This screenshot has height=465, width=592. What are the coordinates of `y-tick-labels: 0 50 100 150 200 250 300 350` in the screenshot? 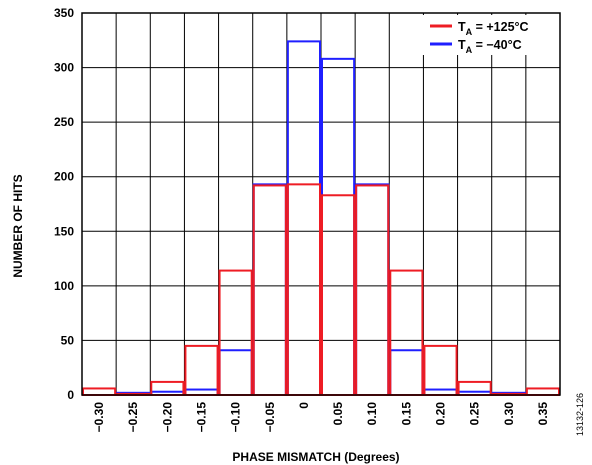 It's located at (64, 204).